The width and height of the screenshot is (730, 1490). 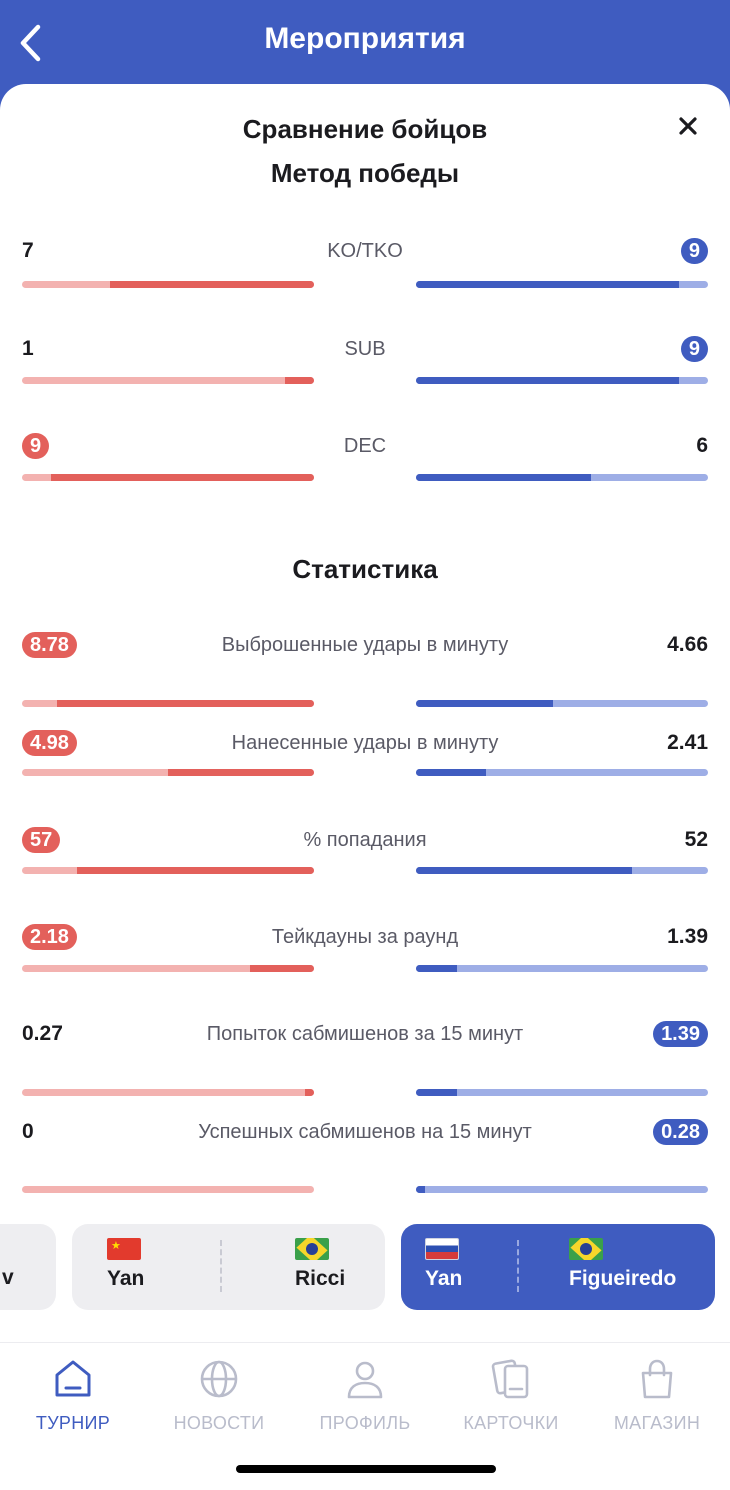 What do you see at coordinates (219, 1423) in the screenshot?
I see `tab-label: НОВОСТИ` at bounding box center [219, 1423].